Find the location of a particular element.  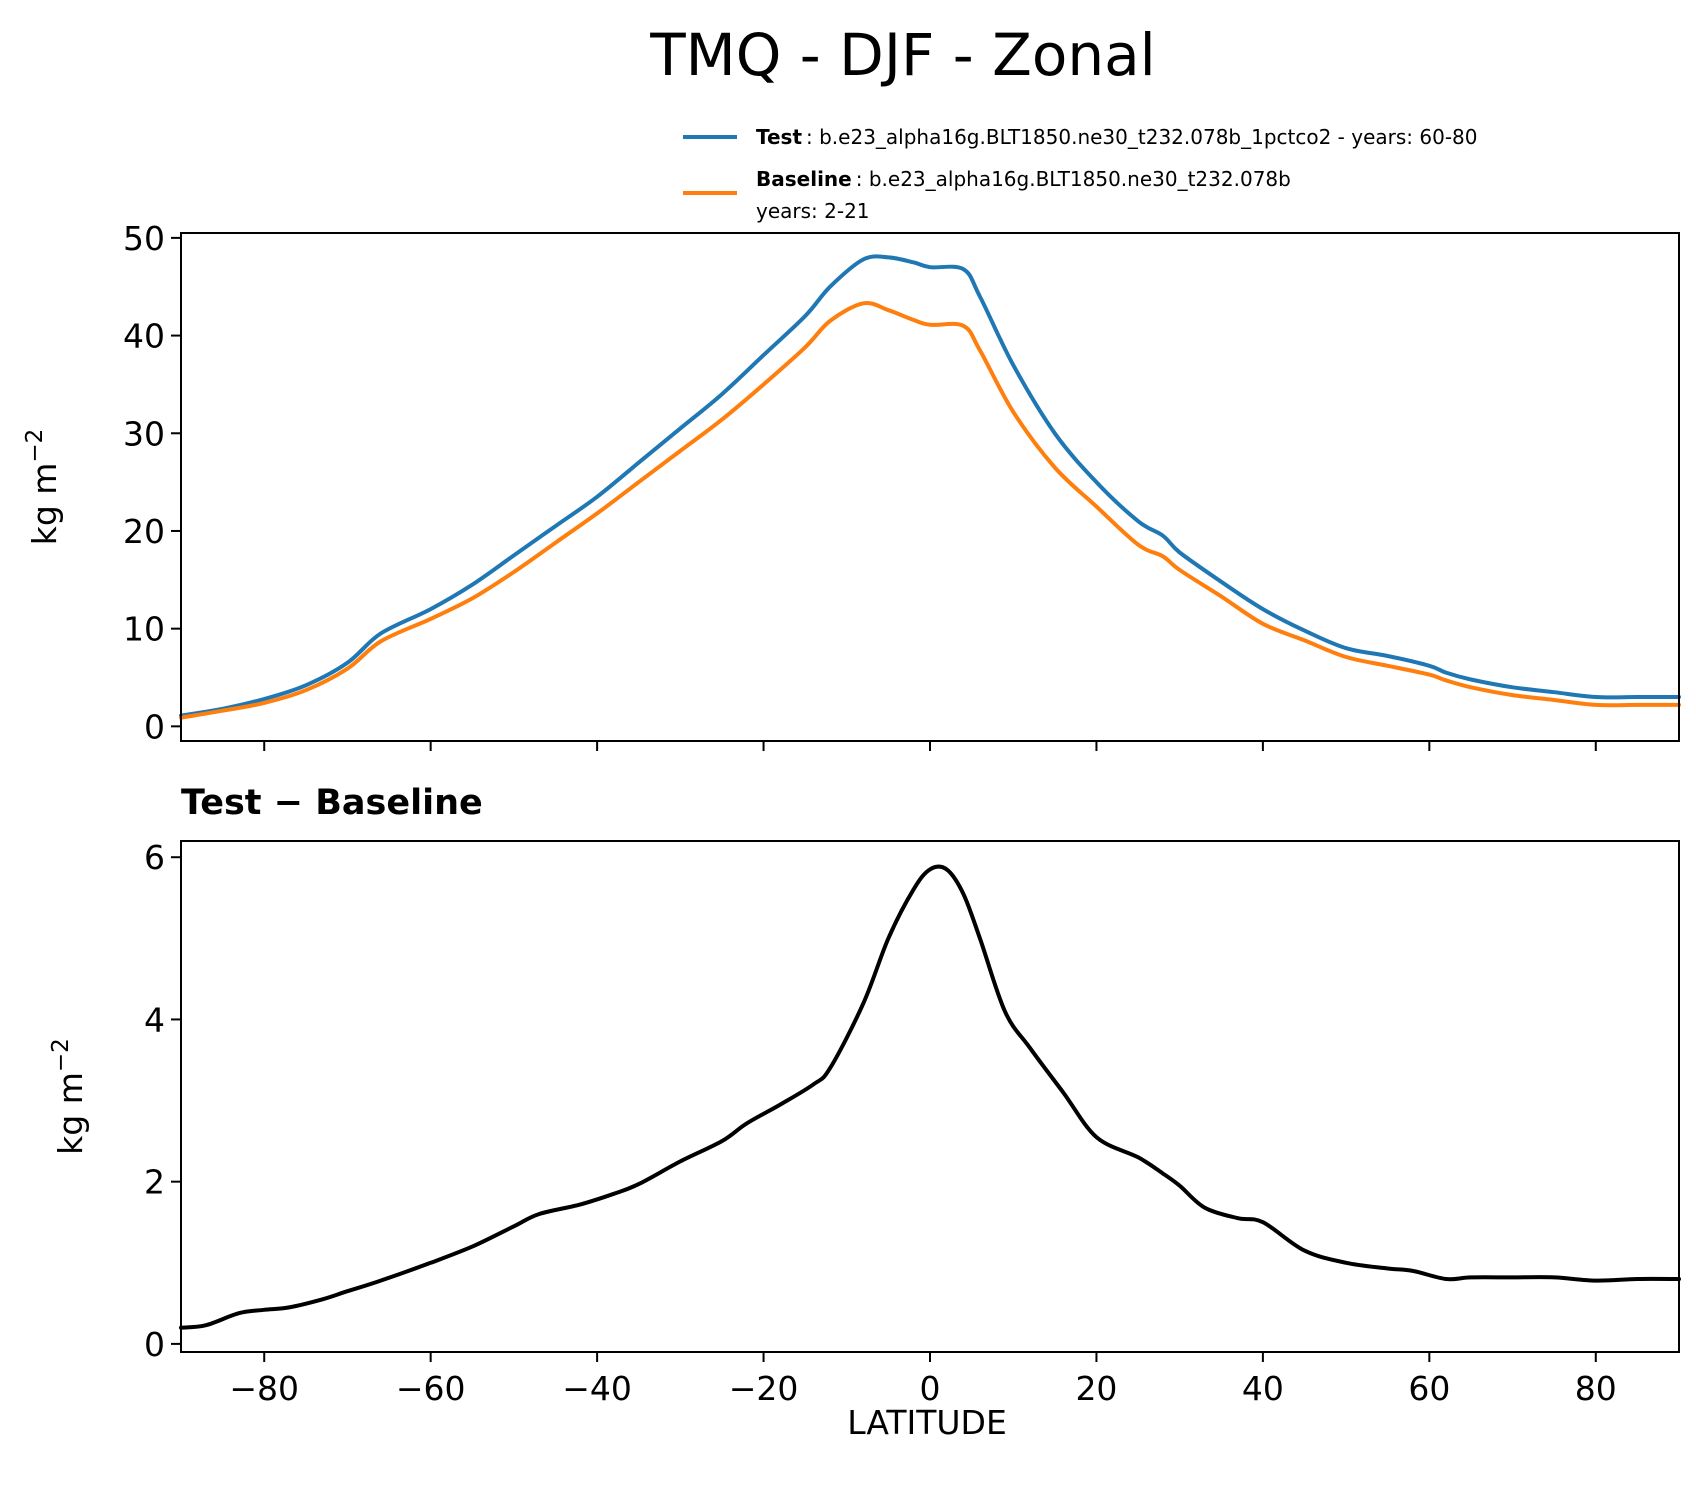

legend-baseline-years: years: 2-21 is located at coordinates (813, 211).